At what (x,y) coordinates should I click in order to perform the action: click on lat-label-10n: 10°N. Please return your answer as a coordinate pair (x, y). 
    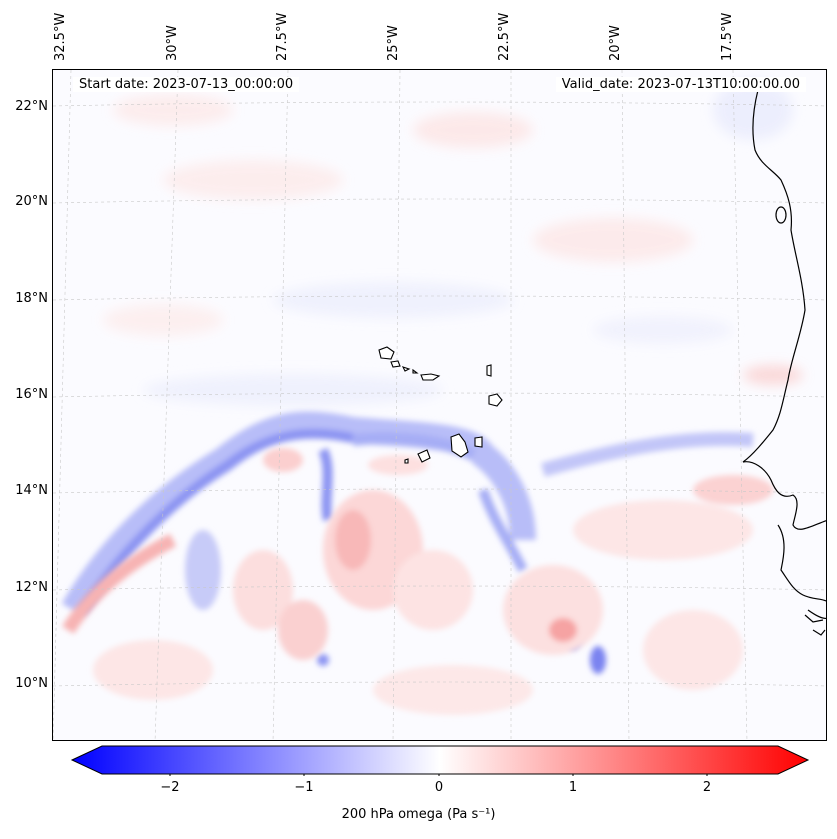
    Looking at the image, I should click on (31, 683).